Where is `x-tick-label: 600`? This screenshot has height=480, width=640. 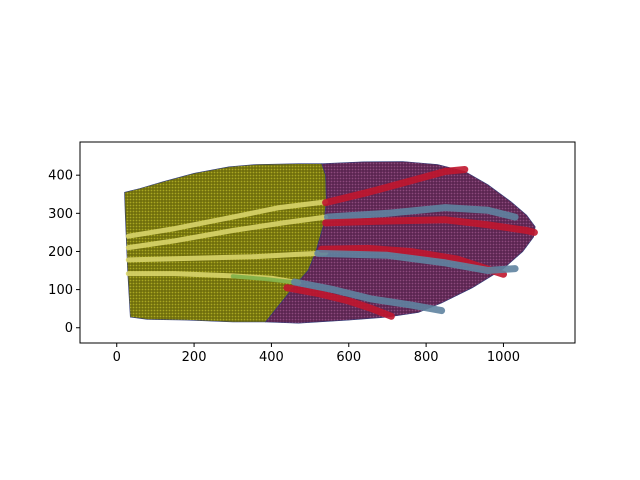
x-tick-label: 600 is located at coordinates (348, 357).